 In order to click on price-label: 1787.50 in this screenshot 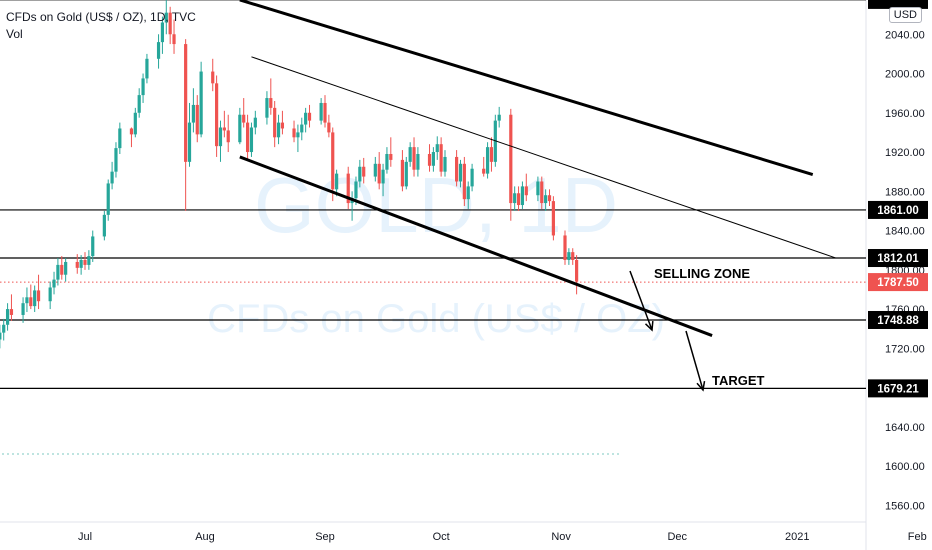, I will do `click(898, 283)`.